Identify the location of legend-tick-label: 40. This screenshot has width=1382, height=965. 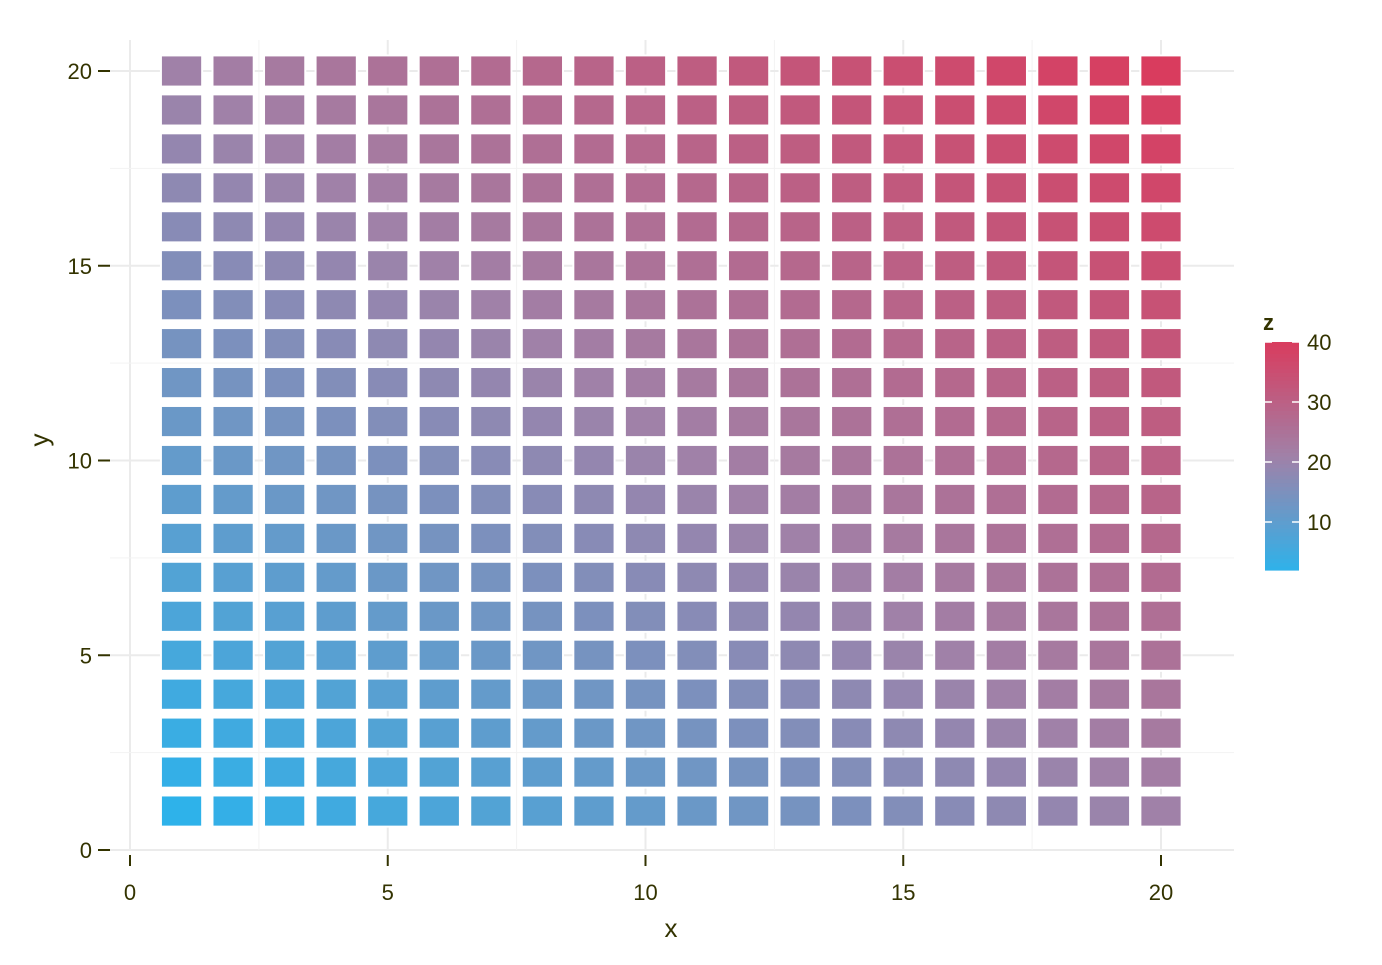
(1319, 342).